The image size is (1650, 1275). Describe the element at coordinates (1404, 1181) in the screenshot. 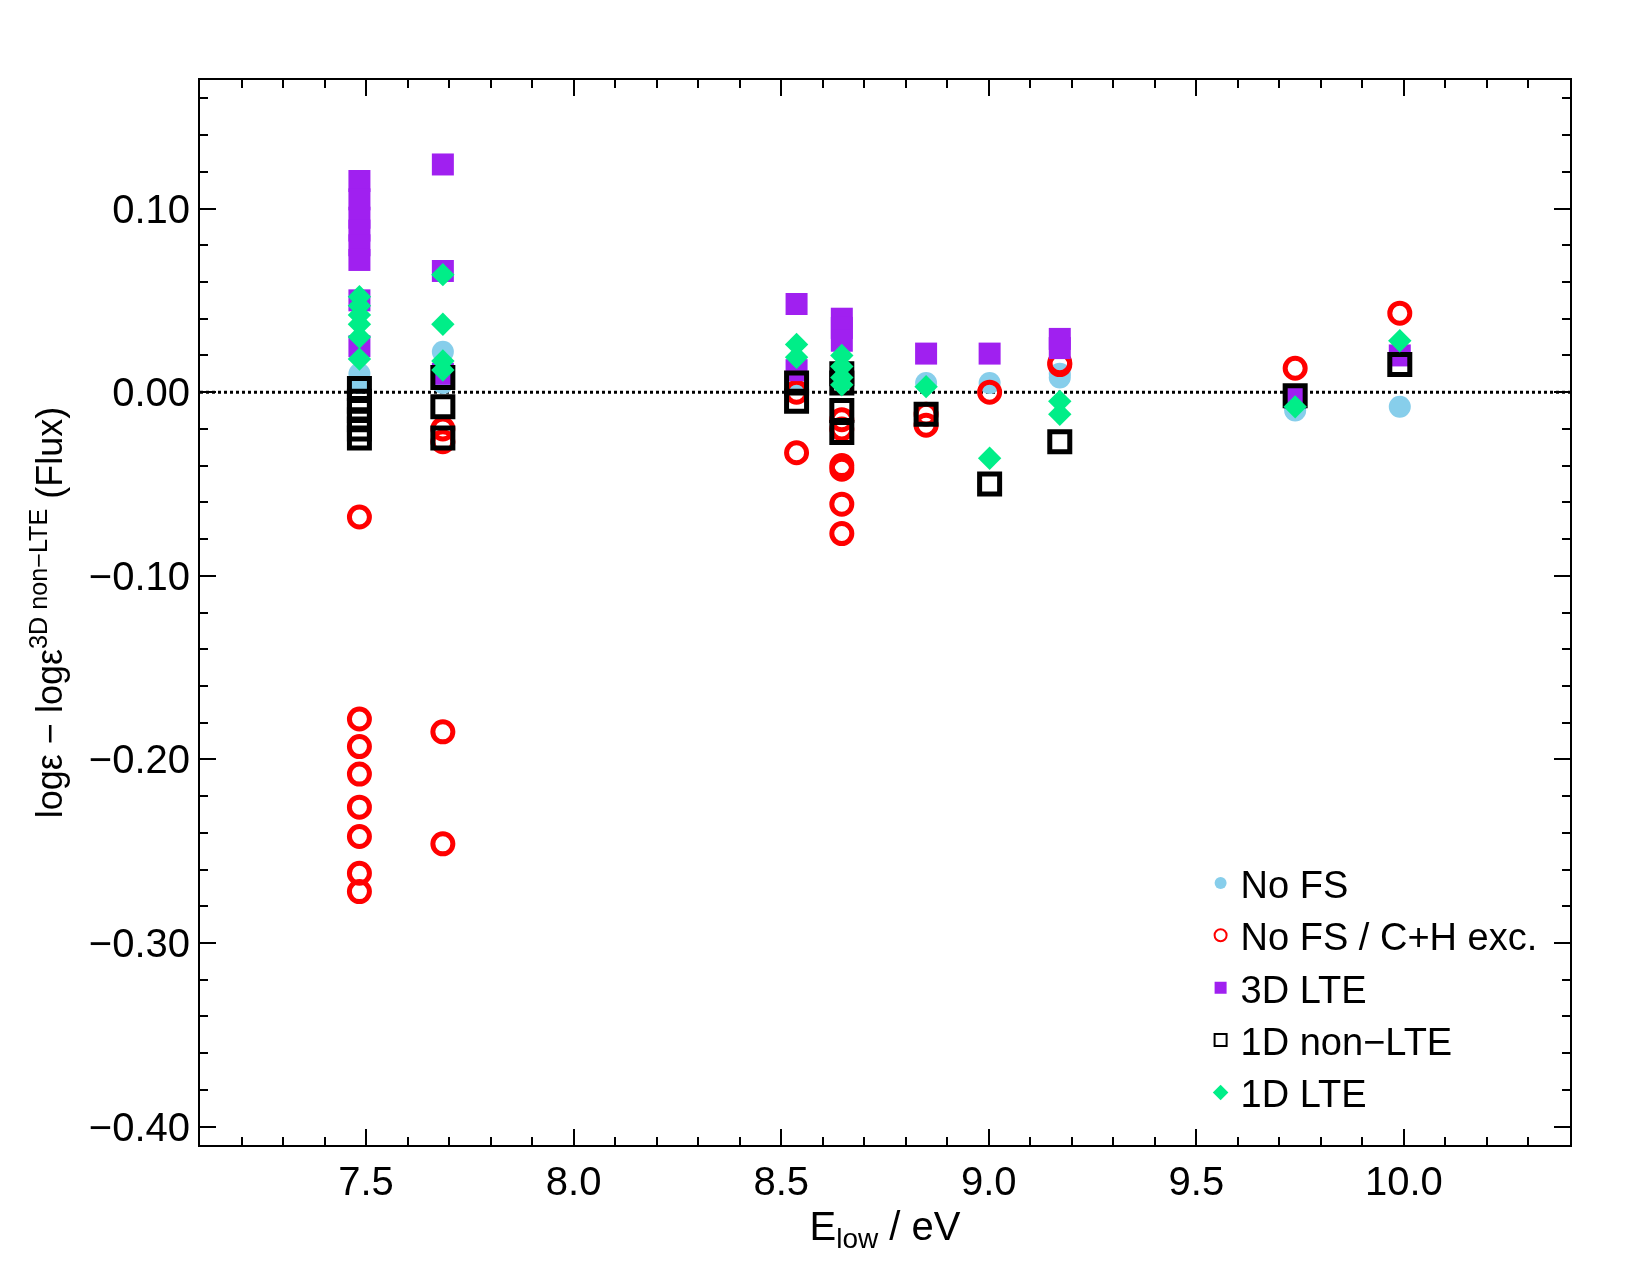

I see `x-tick-label: 10.0` at that location.